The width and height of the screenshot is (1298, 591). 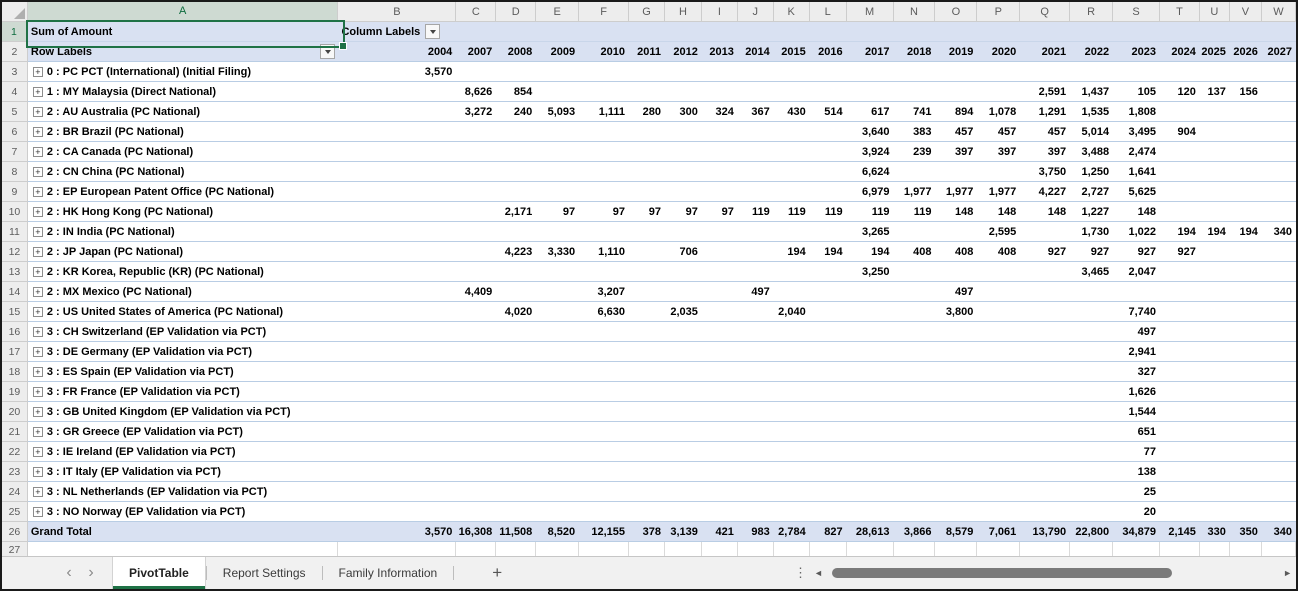 I want to click on cell-F27, so click(x=604, y=549).